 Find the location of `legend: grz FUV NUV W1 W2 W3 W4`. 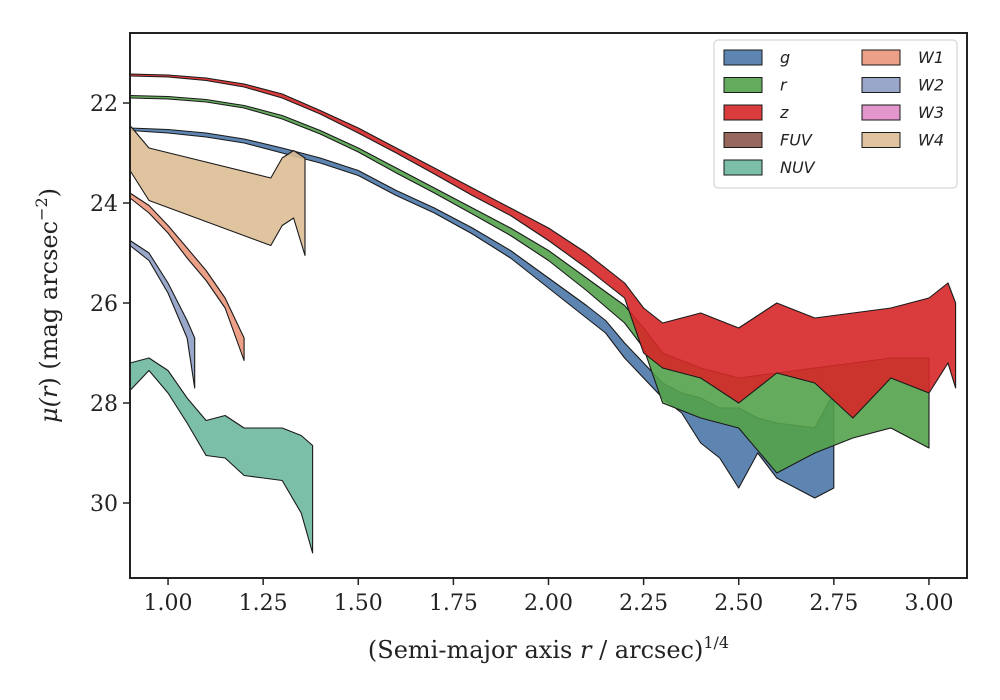

legend: grz FUV NUV W1 W2 W3 W4 is located at coordinates (835, 114).